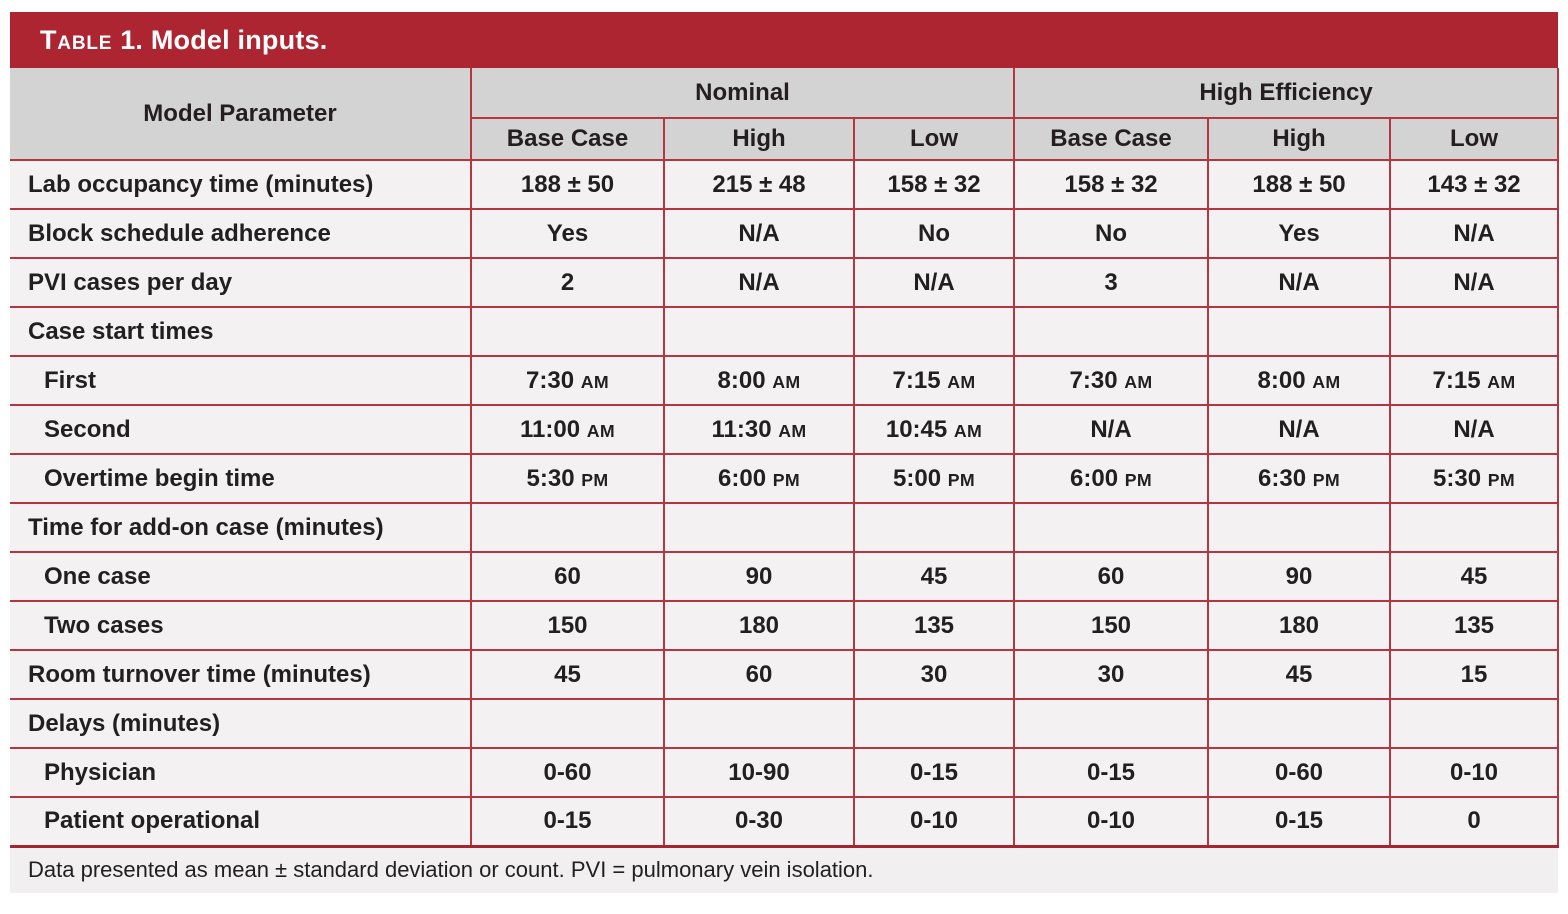 Image resolution: width=1568 pixels, height=914 pixels. What do you see at coordinates (785, 139) in the screenshot?
I see `sub-header-row: Base Case High Low Base Case High Low` at bounding box center [785, 139].